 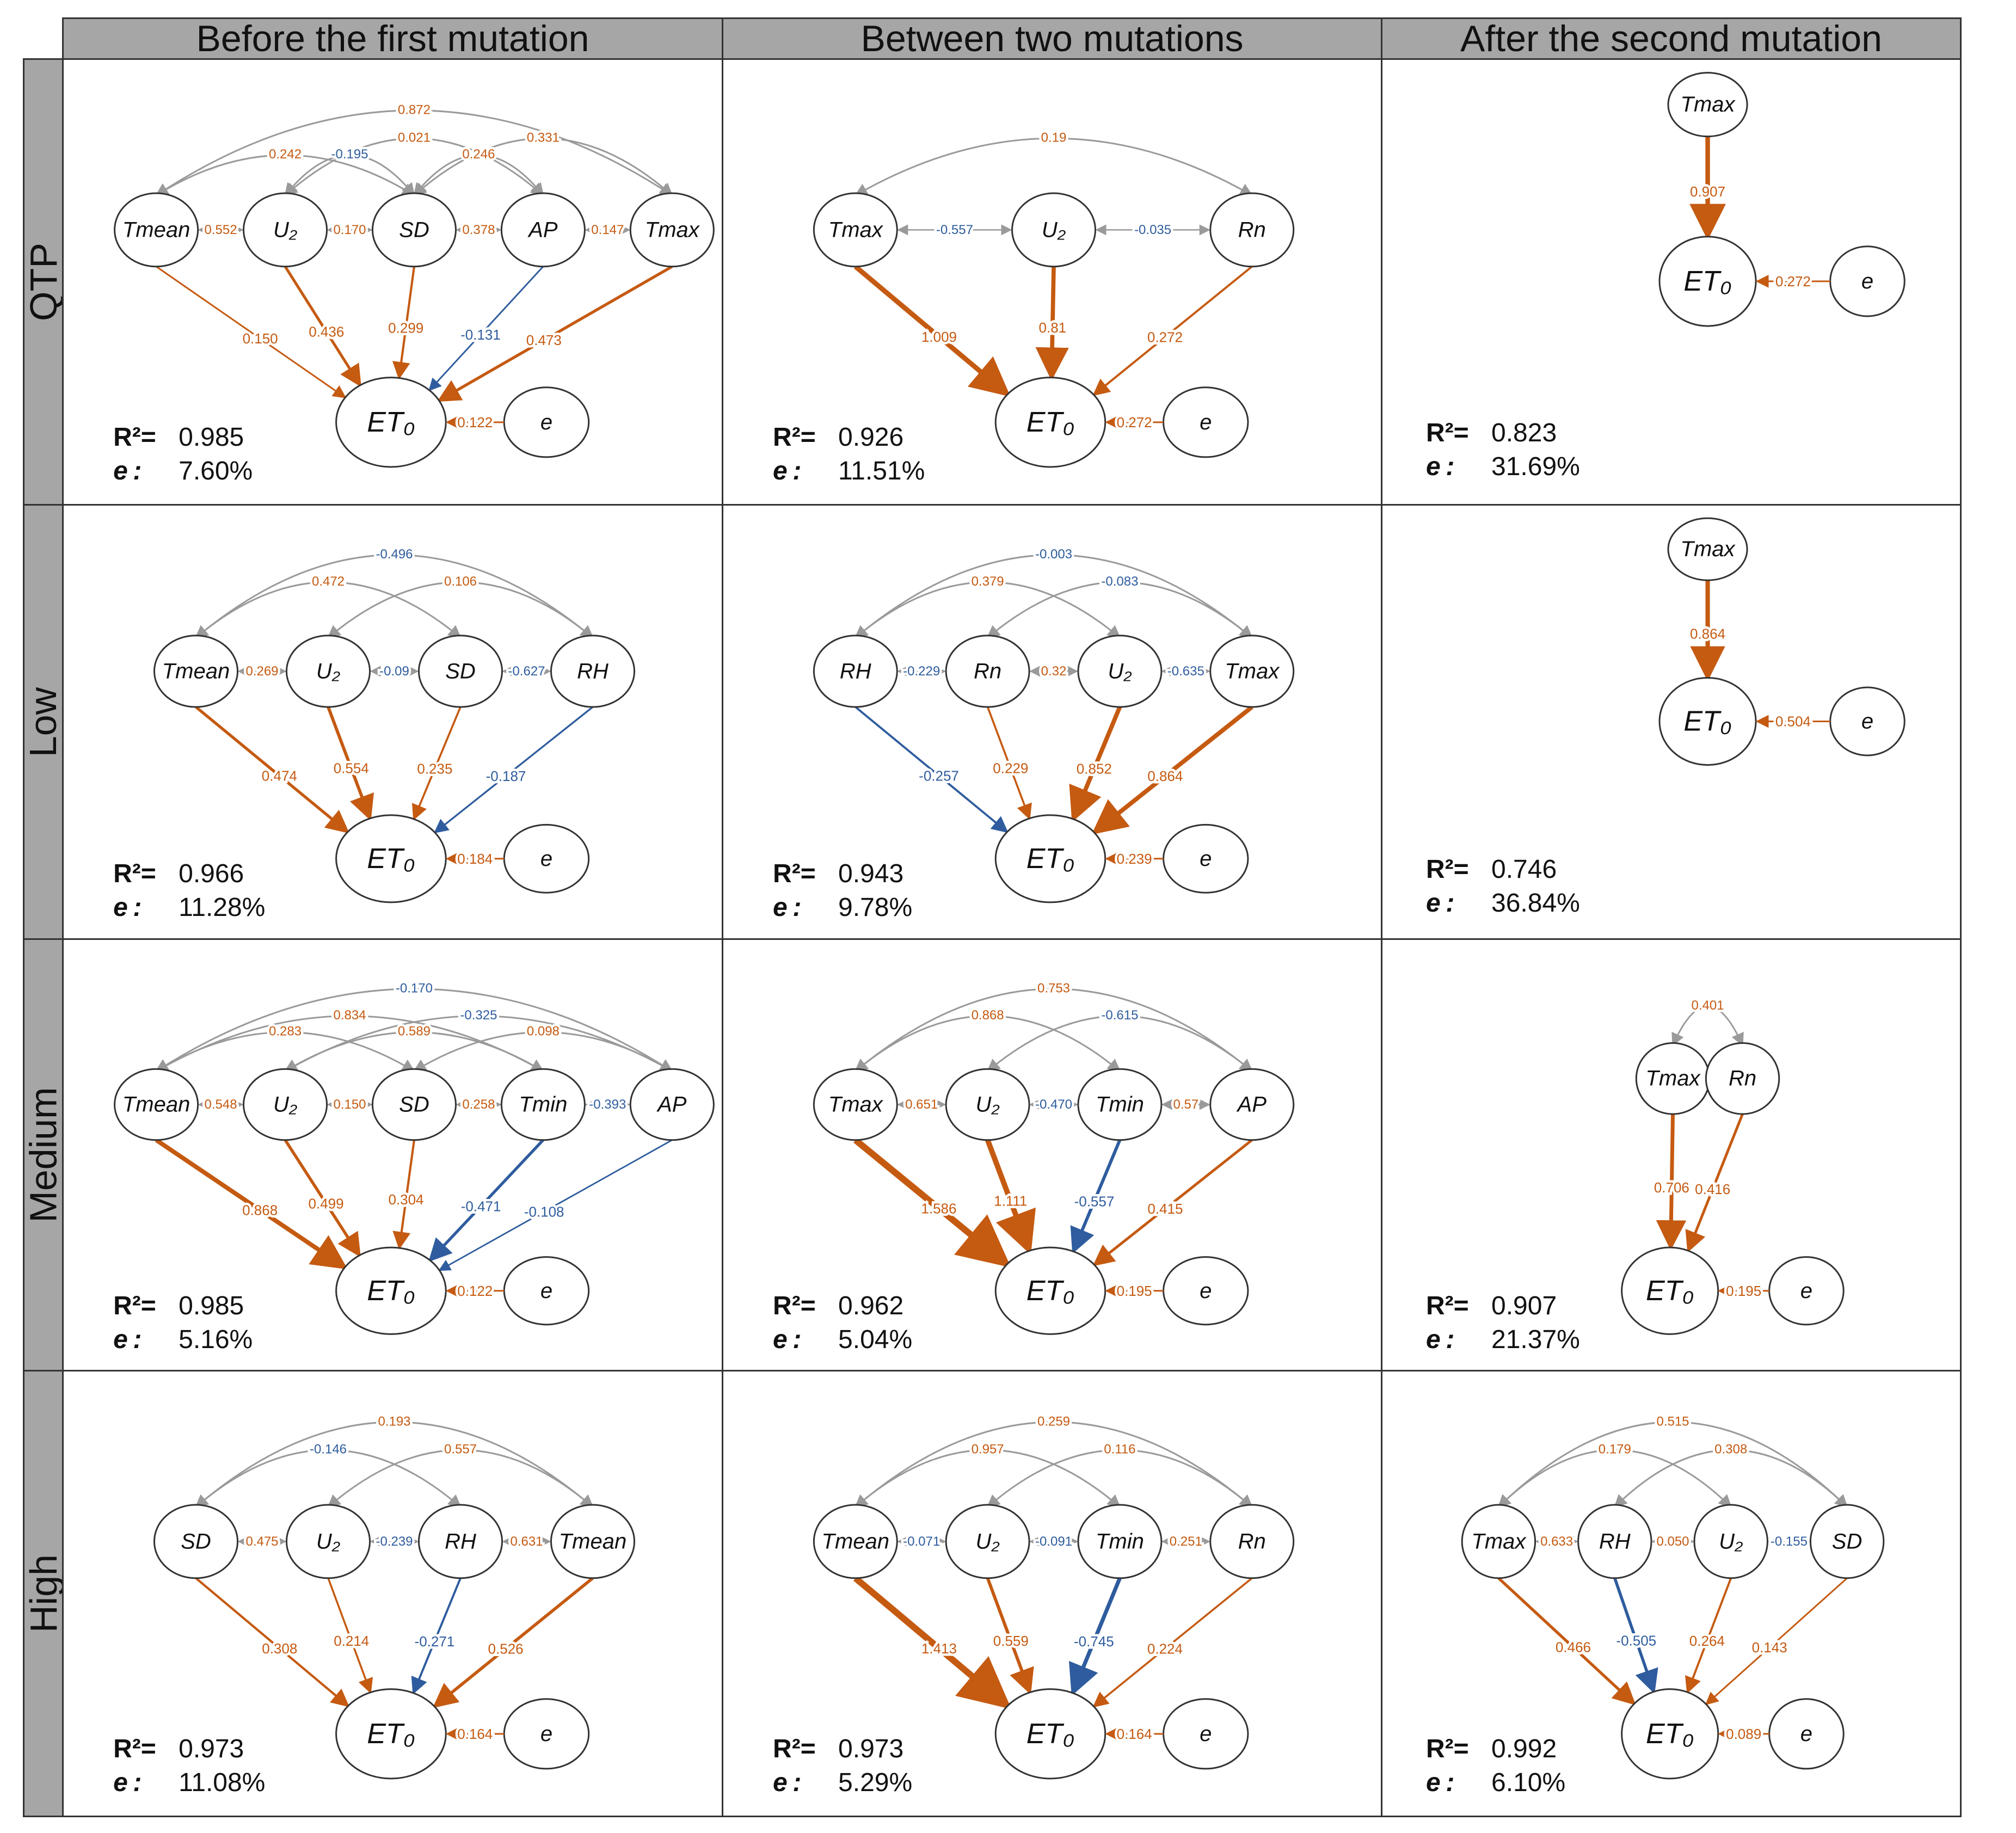 What do you see at coordinates (326, 332) in the screenshot?
I see `path-coefficient-label: 0.436` at bounding box center [326, 332].